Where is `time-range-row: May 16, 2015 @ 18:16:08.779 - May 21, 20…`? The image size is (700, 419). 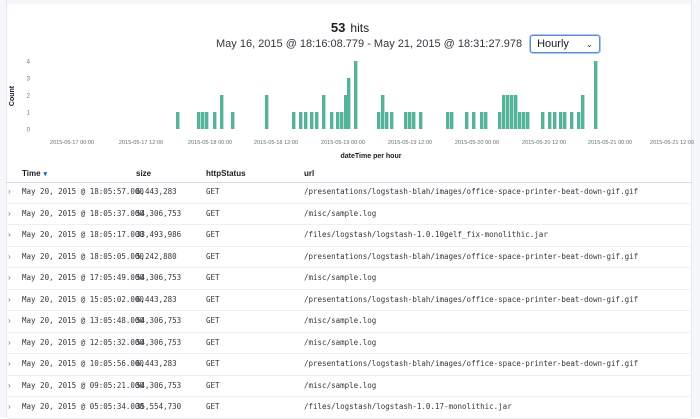 time-range-row: May 16, 2015 @ 18:16:08.779 - May 21, 20… is located at coordinates (408, 44).